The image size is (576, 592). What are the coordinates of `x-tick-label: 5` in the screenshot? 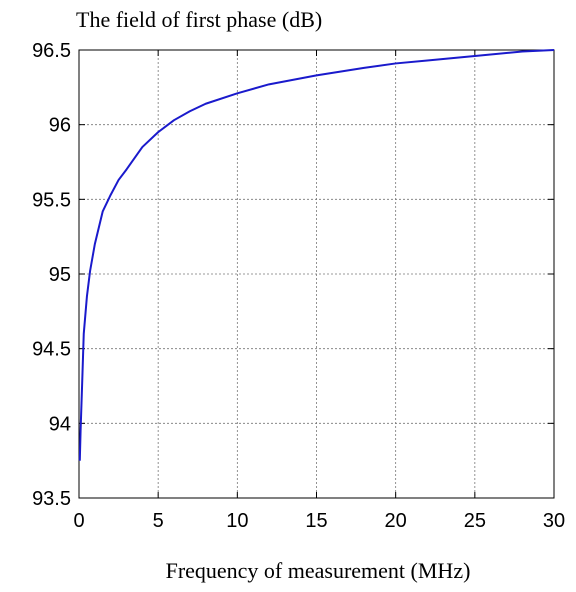 It's located at (158, 521).